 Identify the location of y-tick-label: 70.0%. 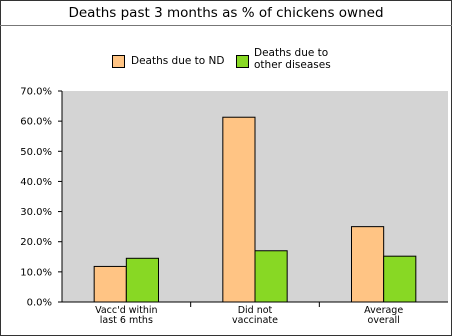
(36, 92).